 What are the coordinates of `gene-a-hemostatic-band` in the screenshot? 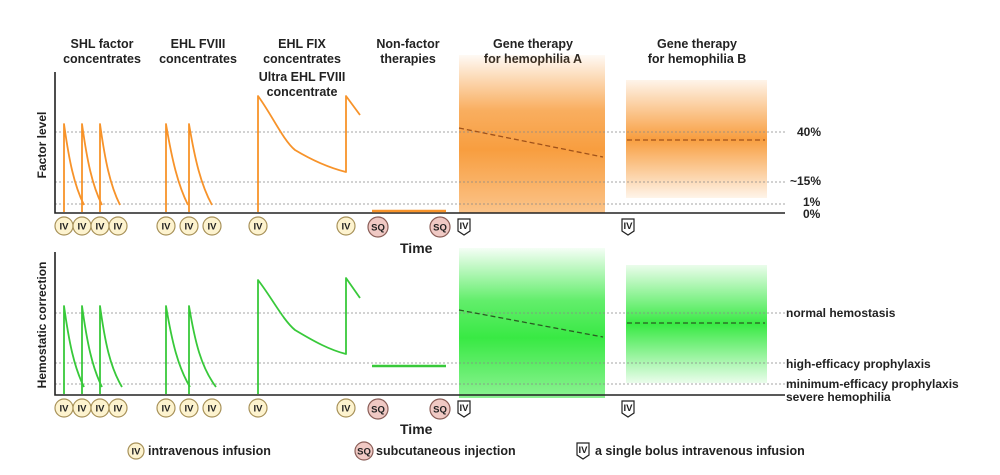 It's located at (532, 323).